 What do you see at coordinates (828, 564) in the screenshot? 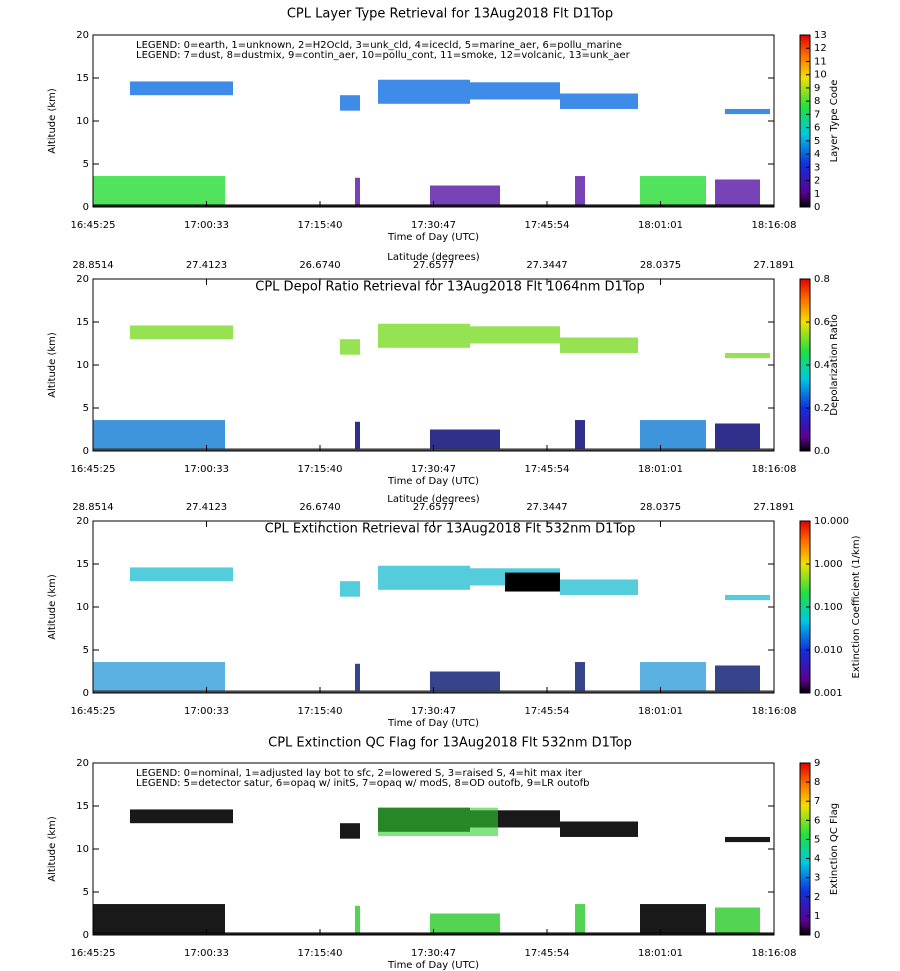
I see `colorbar-tick-label: 1.000` at bounding box center [828, 564].